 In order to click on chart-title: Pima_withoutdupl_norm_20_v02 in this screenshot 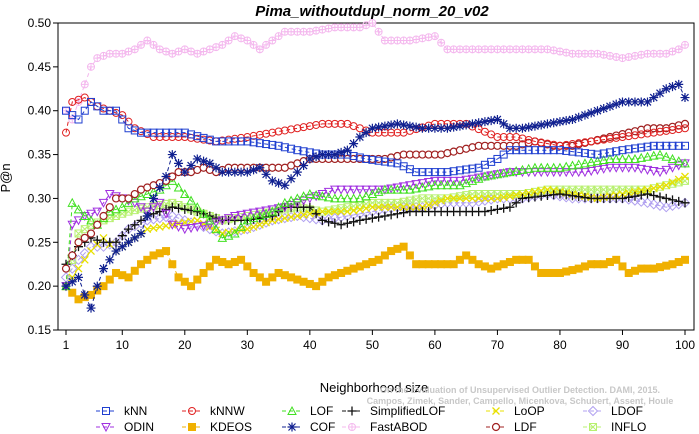, I will do `click(372, 11)`.